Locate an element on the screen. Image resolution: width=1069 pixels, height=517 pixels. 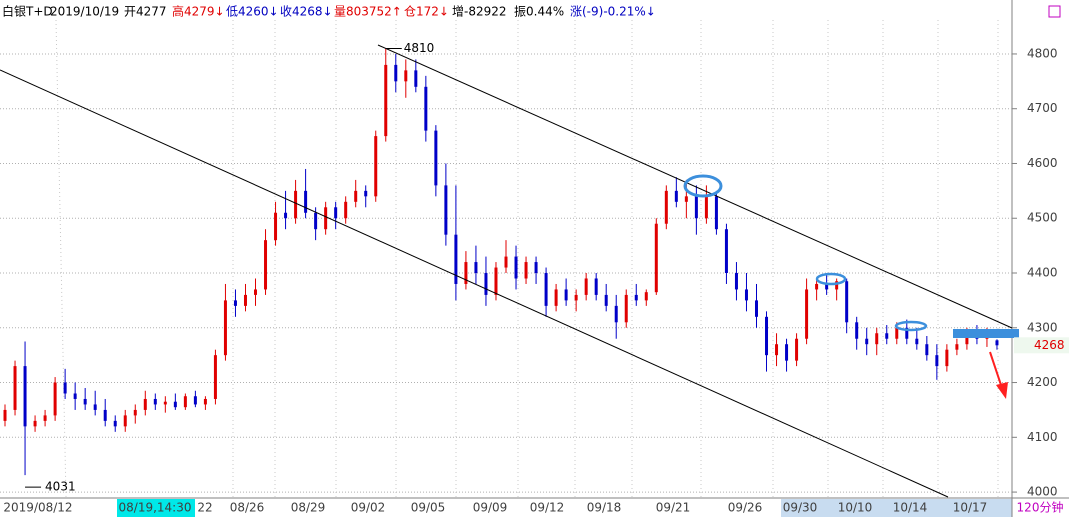
y-tick-label: 4300 is located at coordinates (1042, 327).